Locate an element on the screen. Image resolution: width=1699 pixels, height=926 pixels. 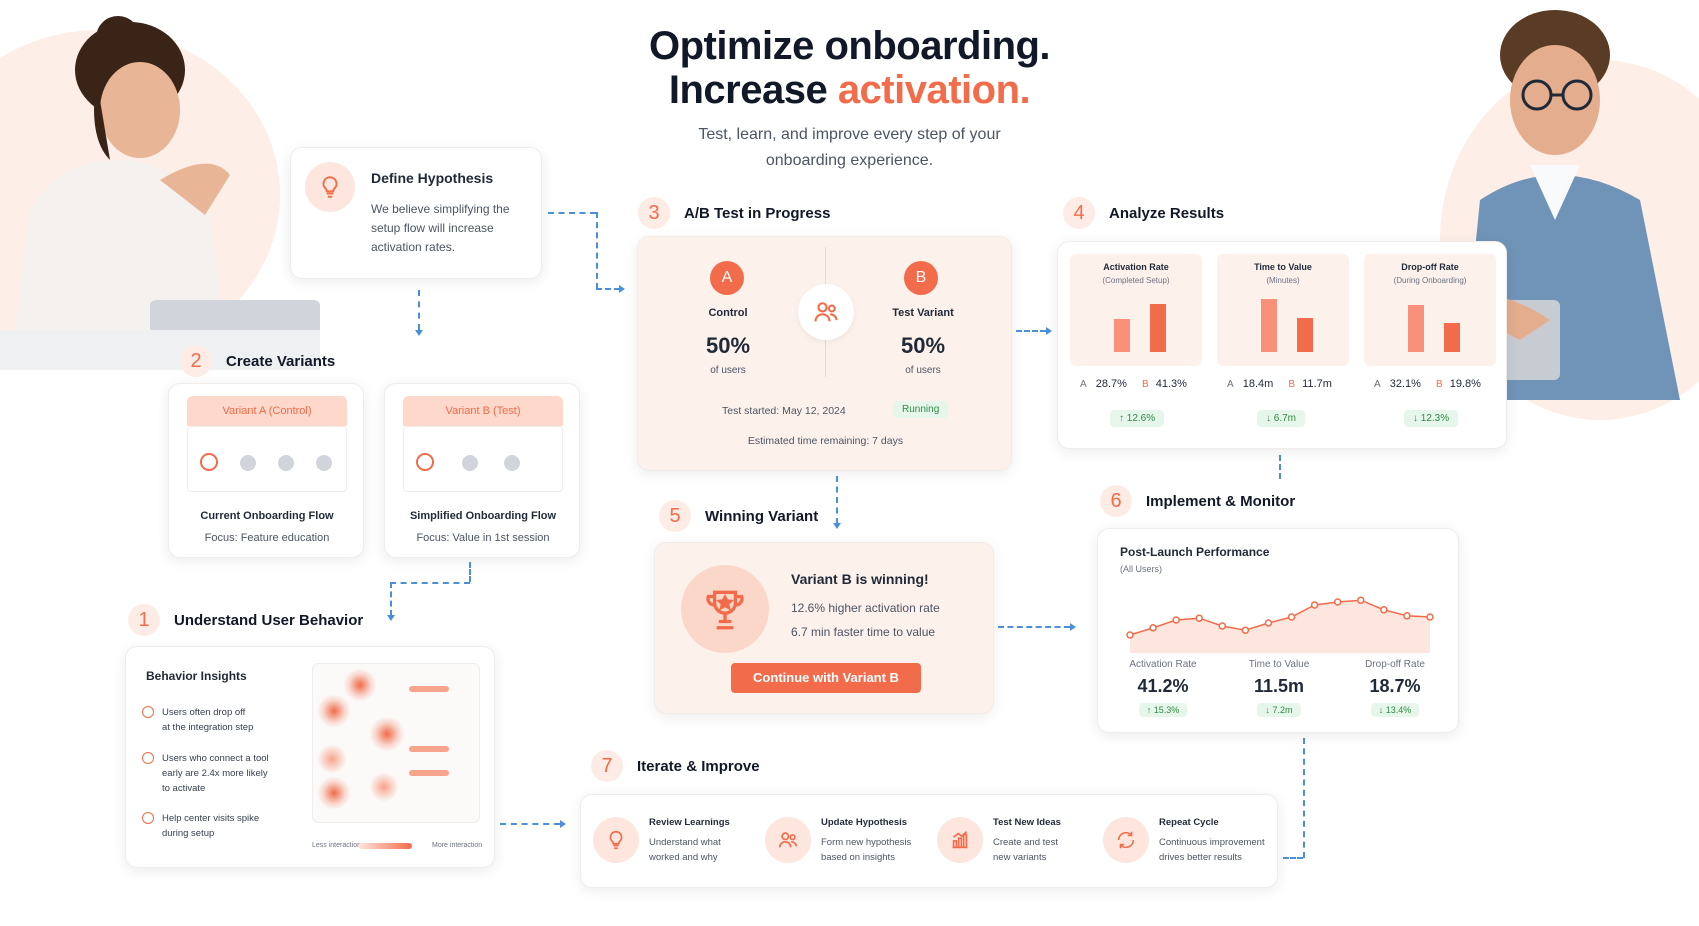
post-stat-label: Activation Rate is located at coordinates (1163, 664).